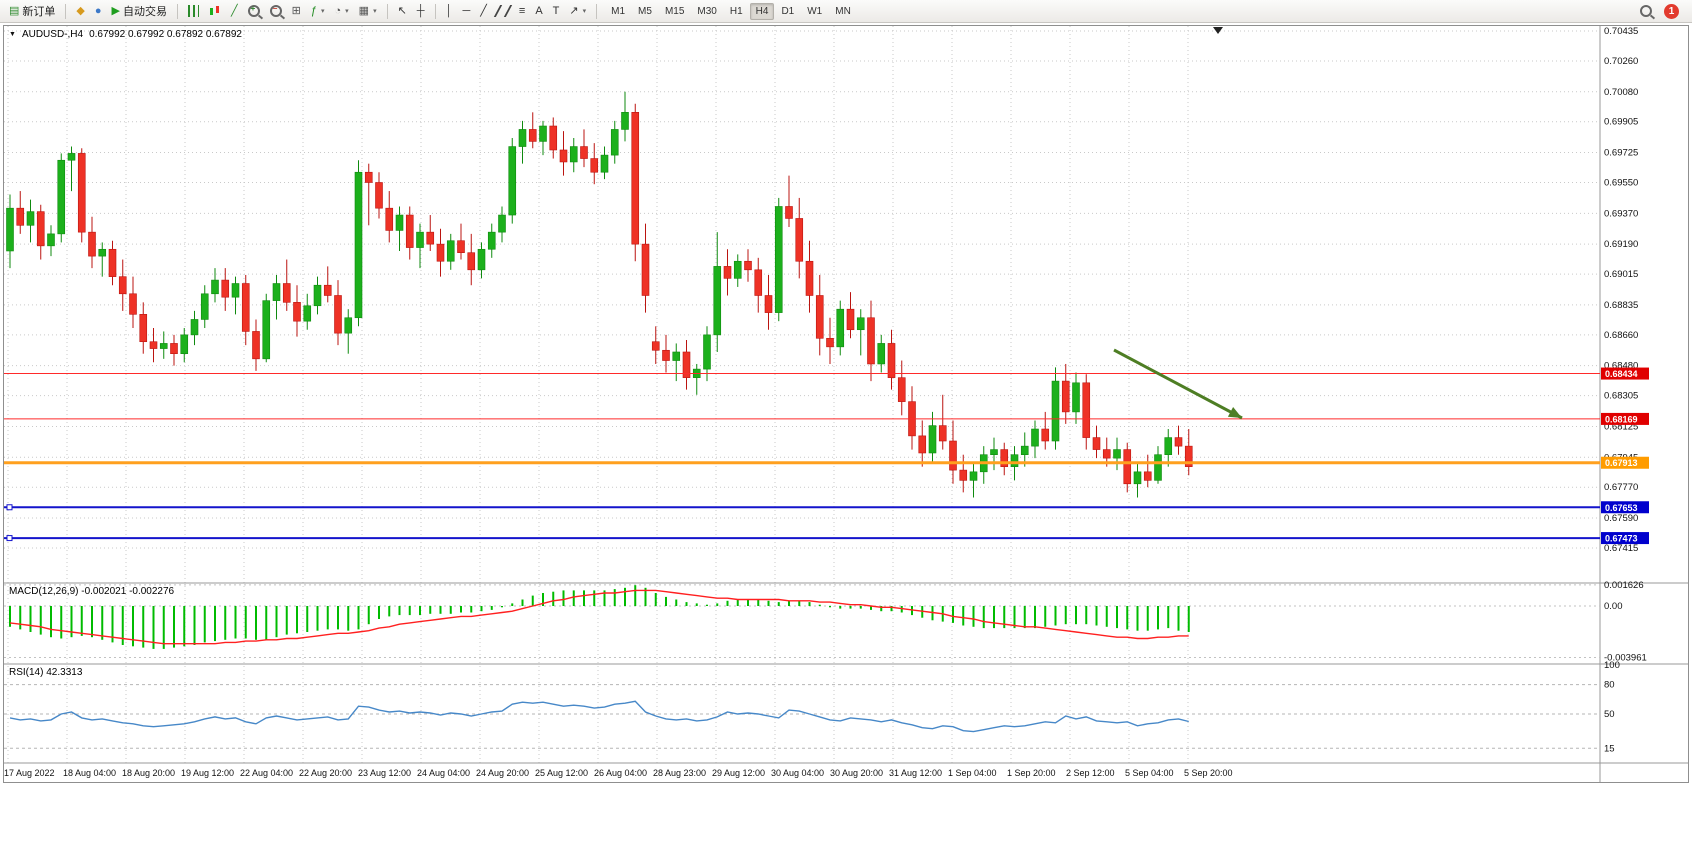 This screenshot has height=847, width=1692. I want to click on time-axis-label: 22 Aug 20:00, so click(325, 773).